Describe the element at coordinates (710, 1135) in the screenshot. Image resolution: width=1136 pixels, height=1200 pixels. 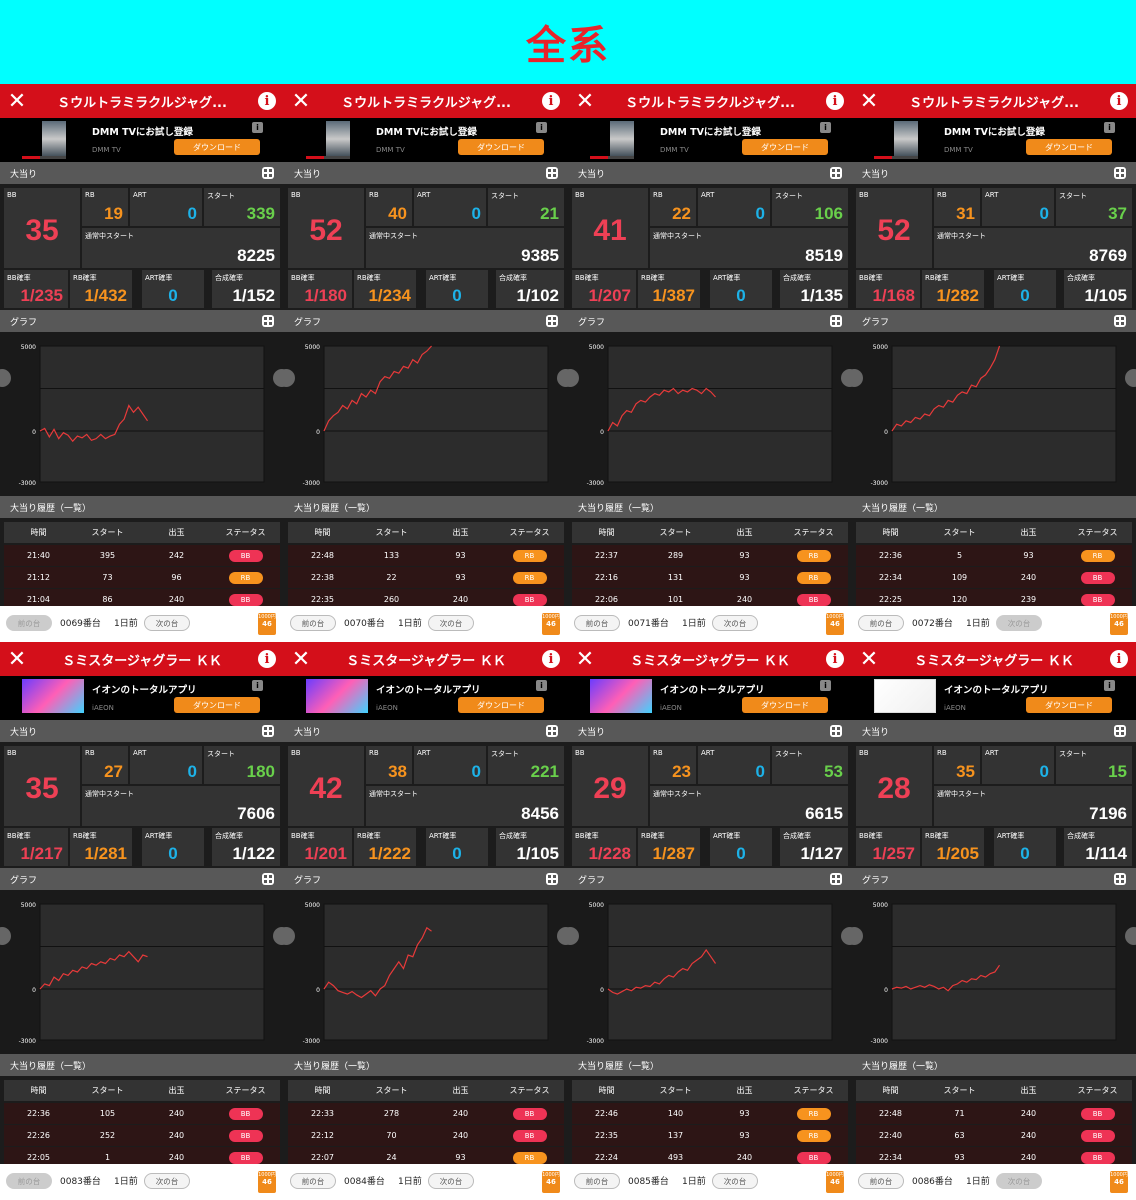
I see `history-row: 22:35 137 93 RB` at that location.